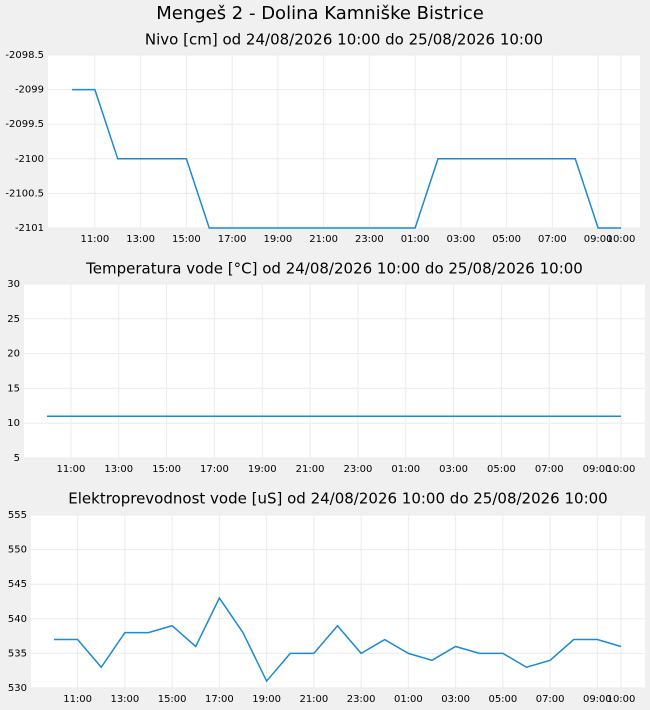 This screenshot has width=650, height=710. Describe the element at coordinates (13, 388) in the screenshot. I see `y-tick-label: 15` at that location.